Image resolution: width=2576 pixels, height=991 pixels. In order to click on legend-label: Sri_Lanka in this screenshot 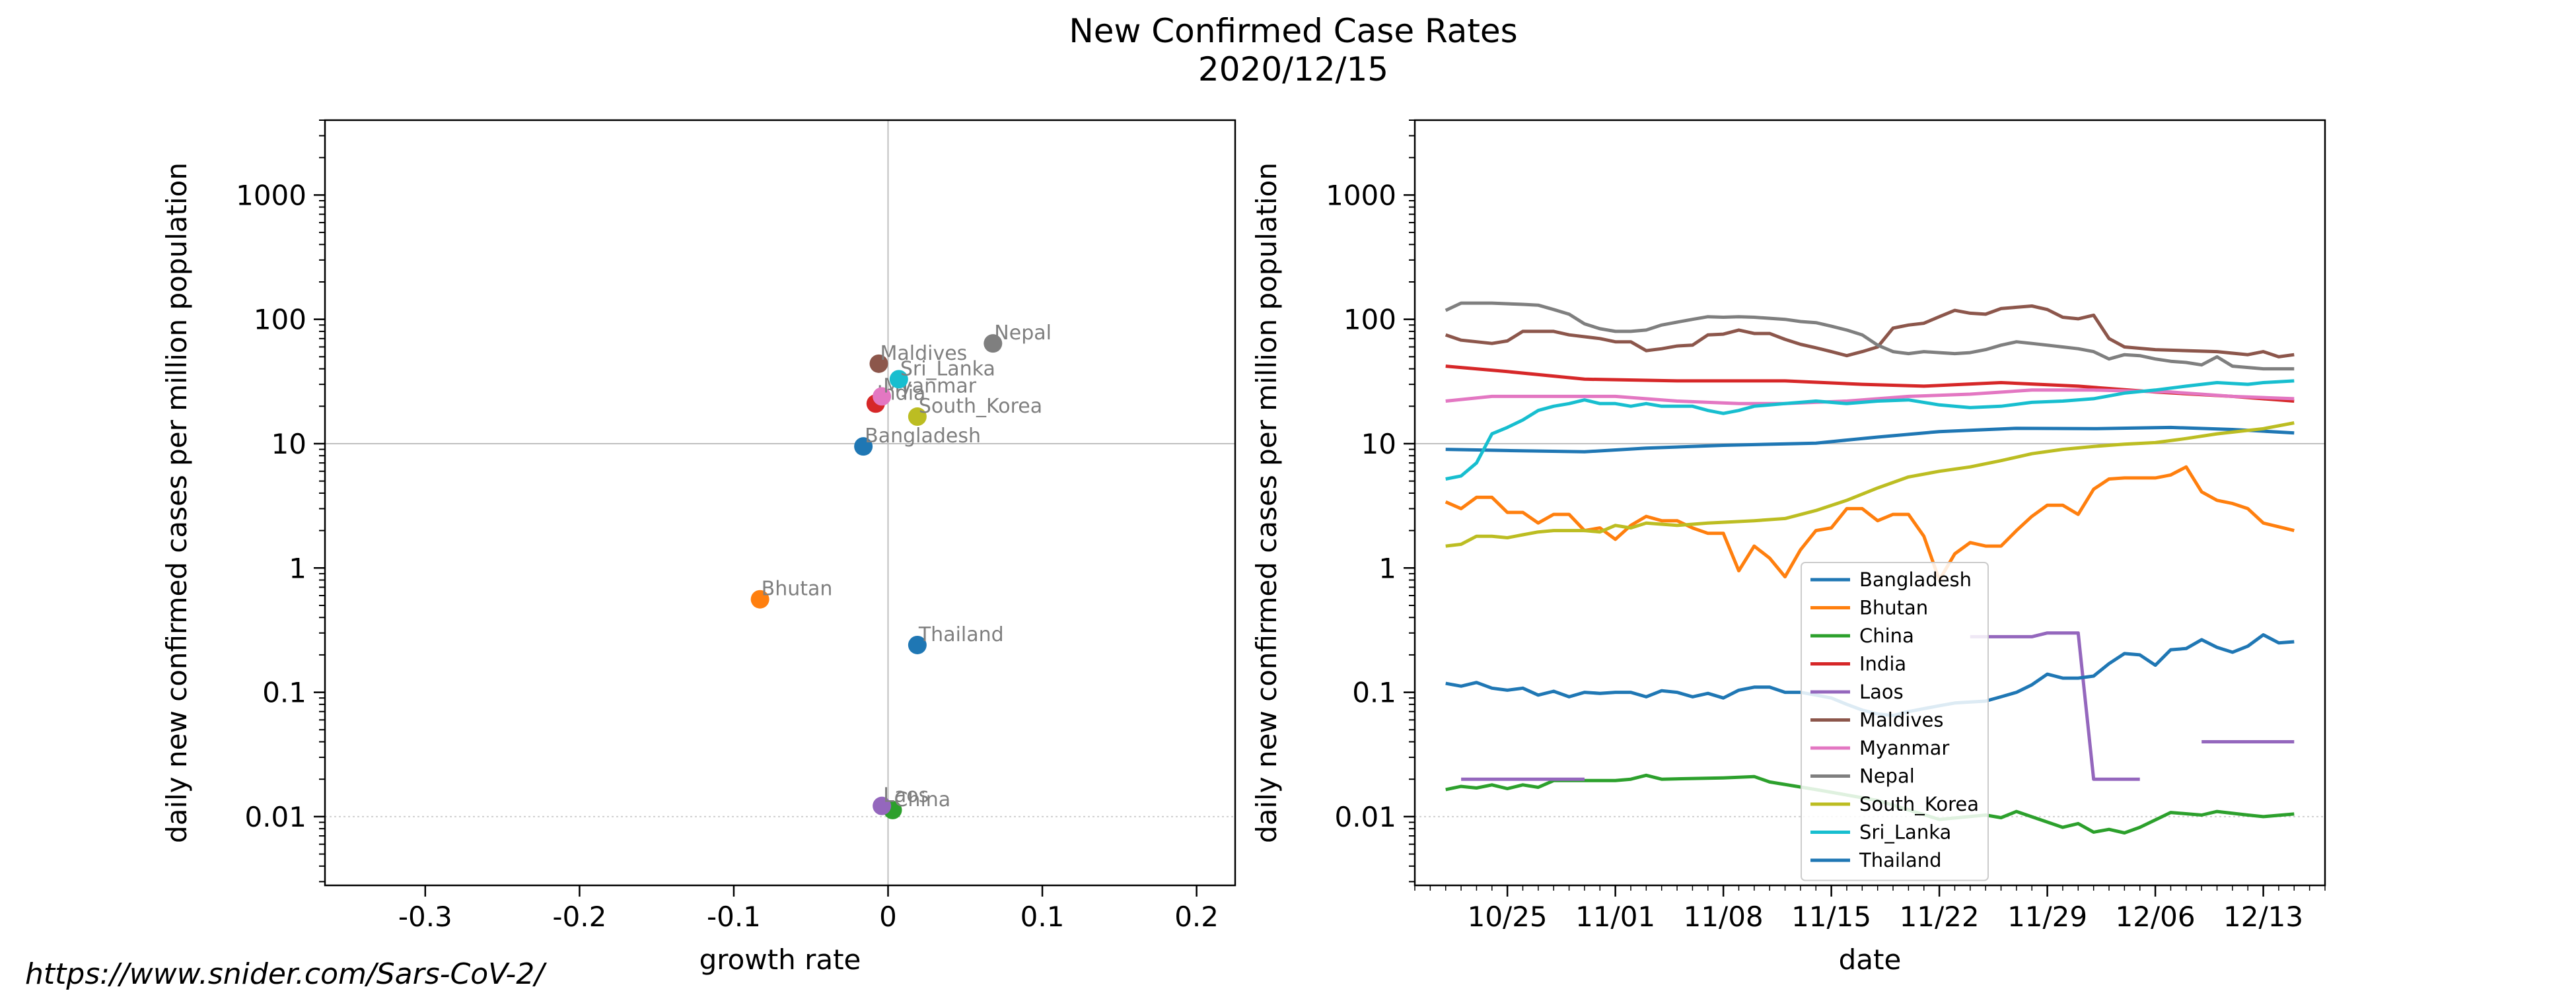, I will do `click(1905, 832)`.